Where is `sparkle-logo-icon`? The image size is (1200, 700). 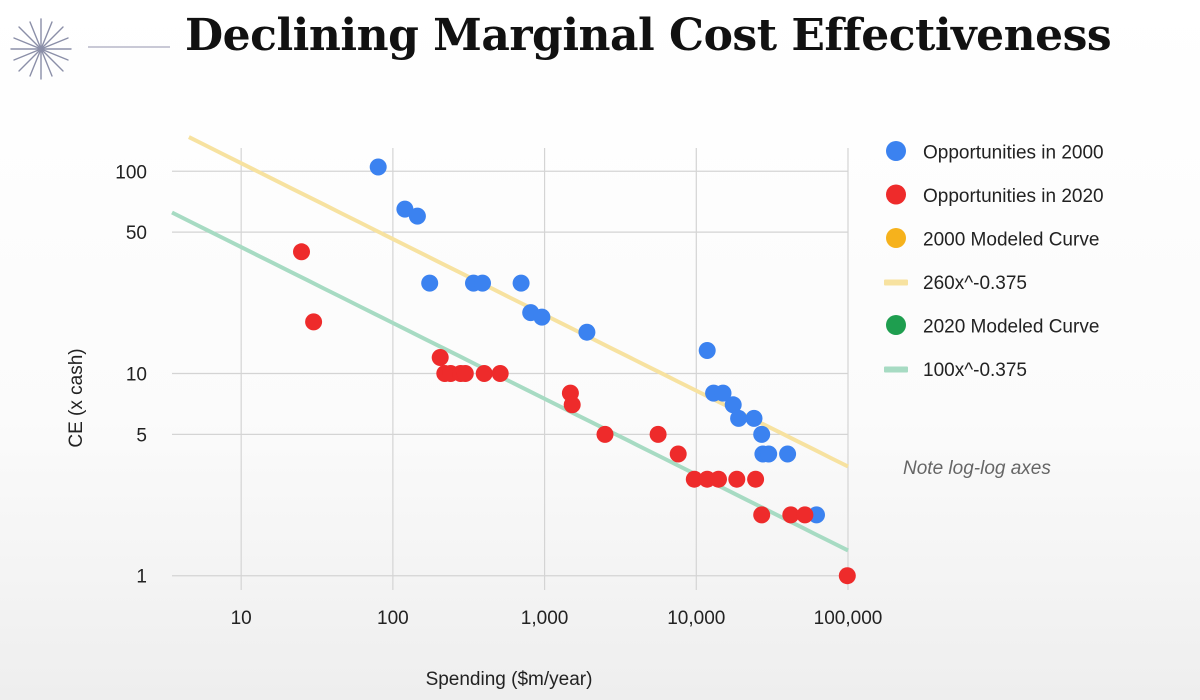
sparkle-logo-icon is located at coordinates (41, 49).